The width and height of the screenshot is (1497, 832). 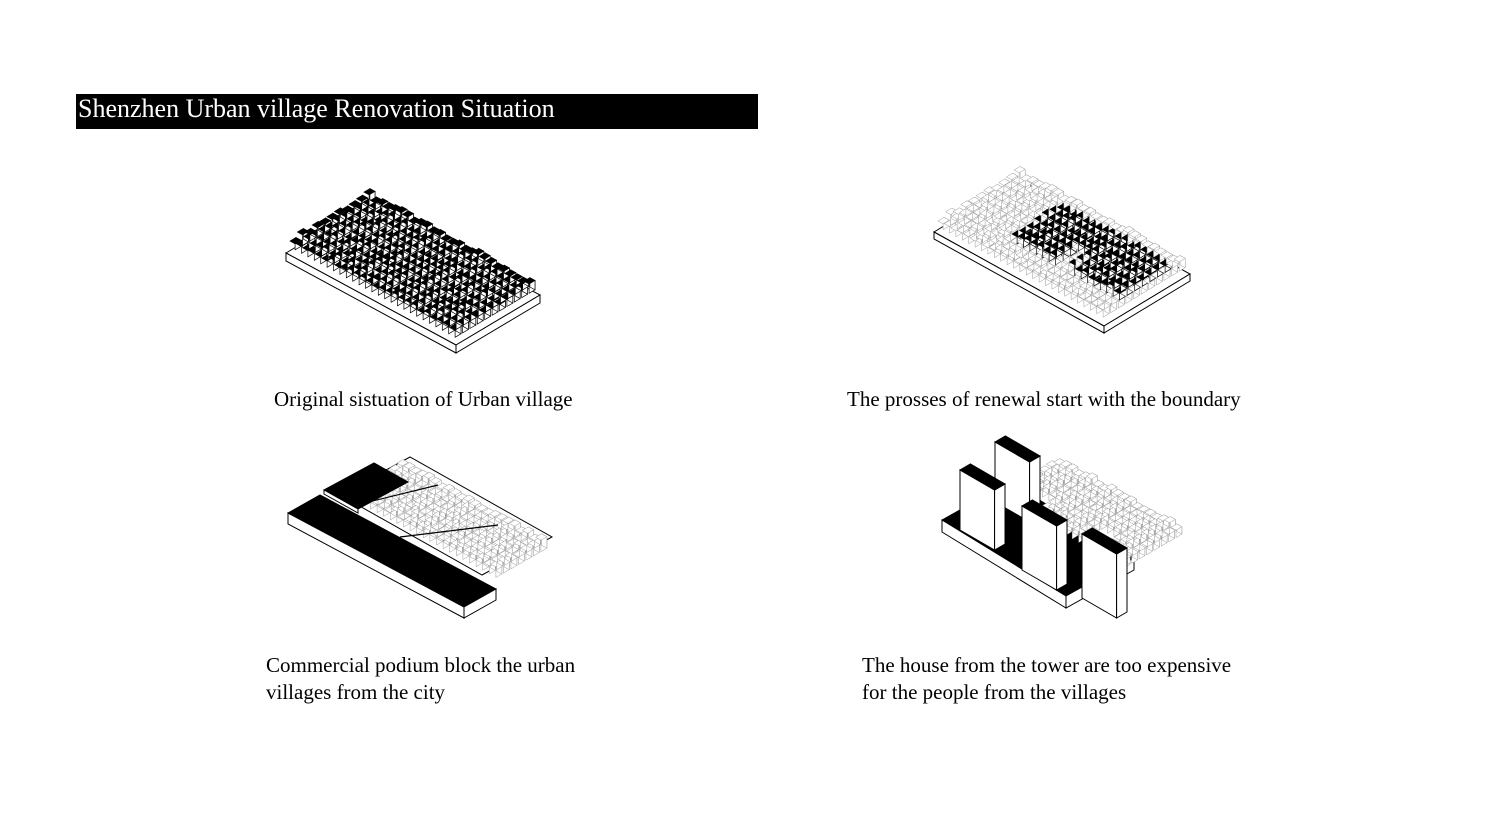 I want to click on boundary-renewal-diagram, so click(x=1062, y=250).